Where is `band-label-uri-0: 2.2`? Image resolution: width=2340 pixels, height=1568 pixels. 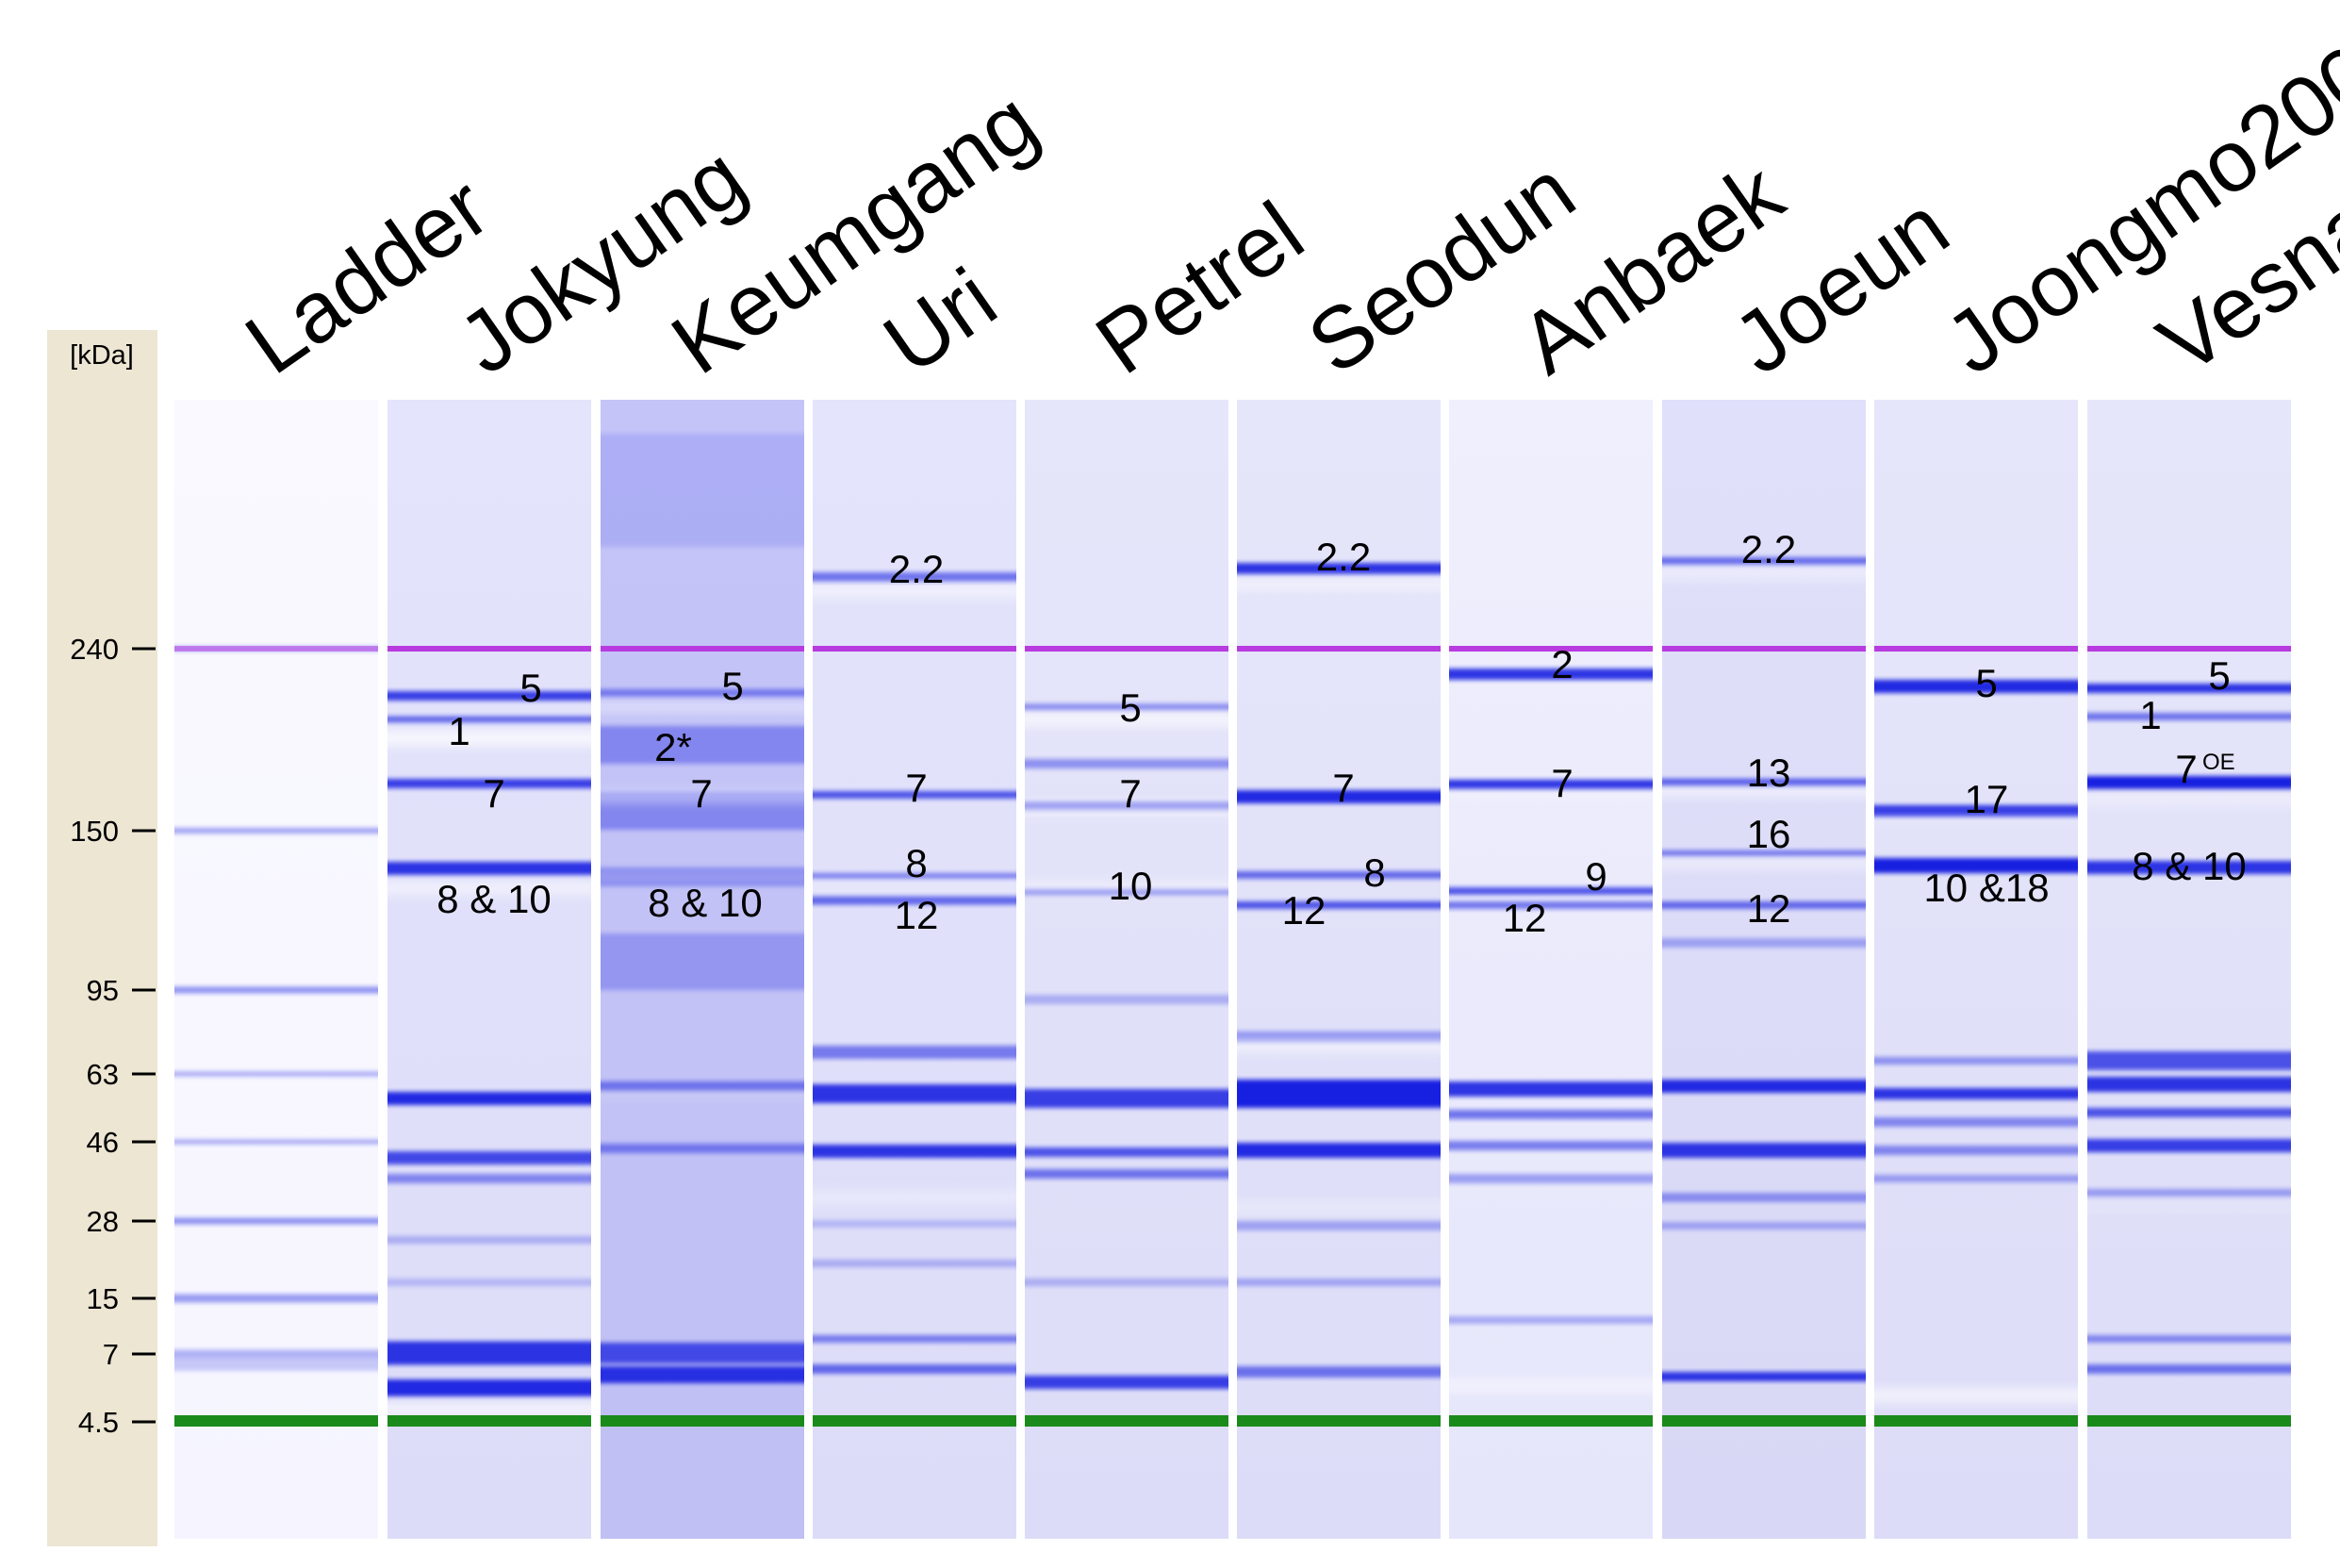 band-label-uri-0: 2.2 is located at coordinates (916, 569).